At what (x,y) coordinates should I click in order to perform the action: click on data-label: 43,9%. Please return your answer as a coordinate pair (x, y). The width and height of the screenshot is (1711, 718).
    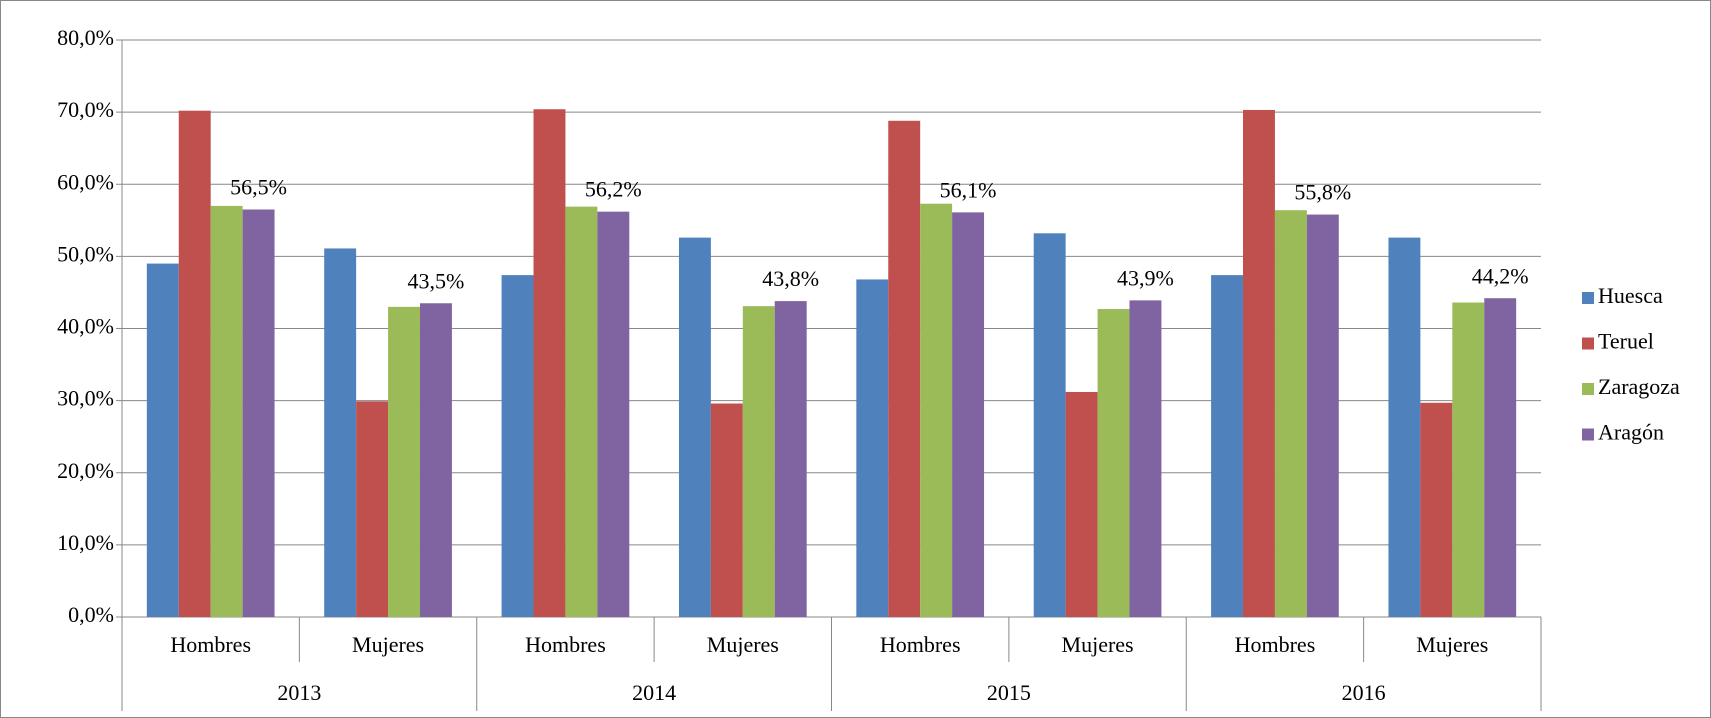
    Looking at the image, I should click on (1145, 277).